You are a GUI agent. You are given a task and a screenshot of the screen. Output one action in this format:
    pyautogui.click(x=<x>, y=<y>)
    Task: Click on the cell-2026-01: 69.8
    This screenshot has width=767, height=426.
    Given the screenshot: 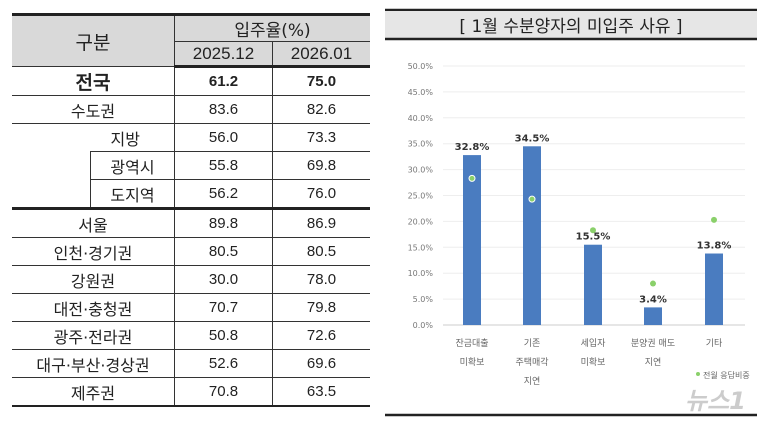 What is the action you would take?
    pyautogui.click(x=321, y=165)
    